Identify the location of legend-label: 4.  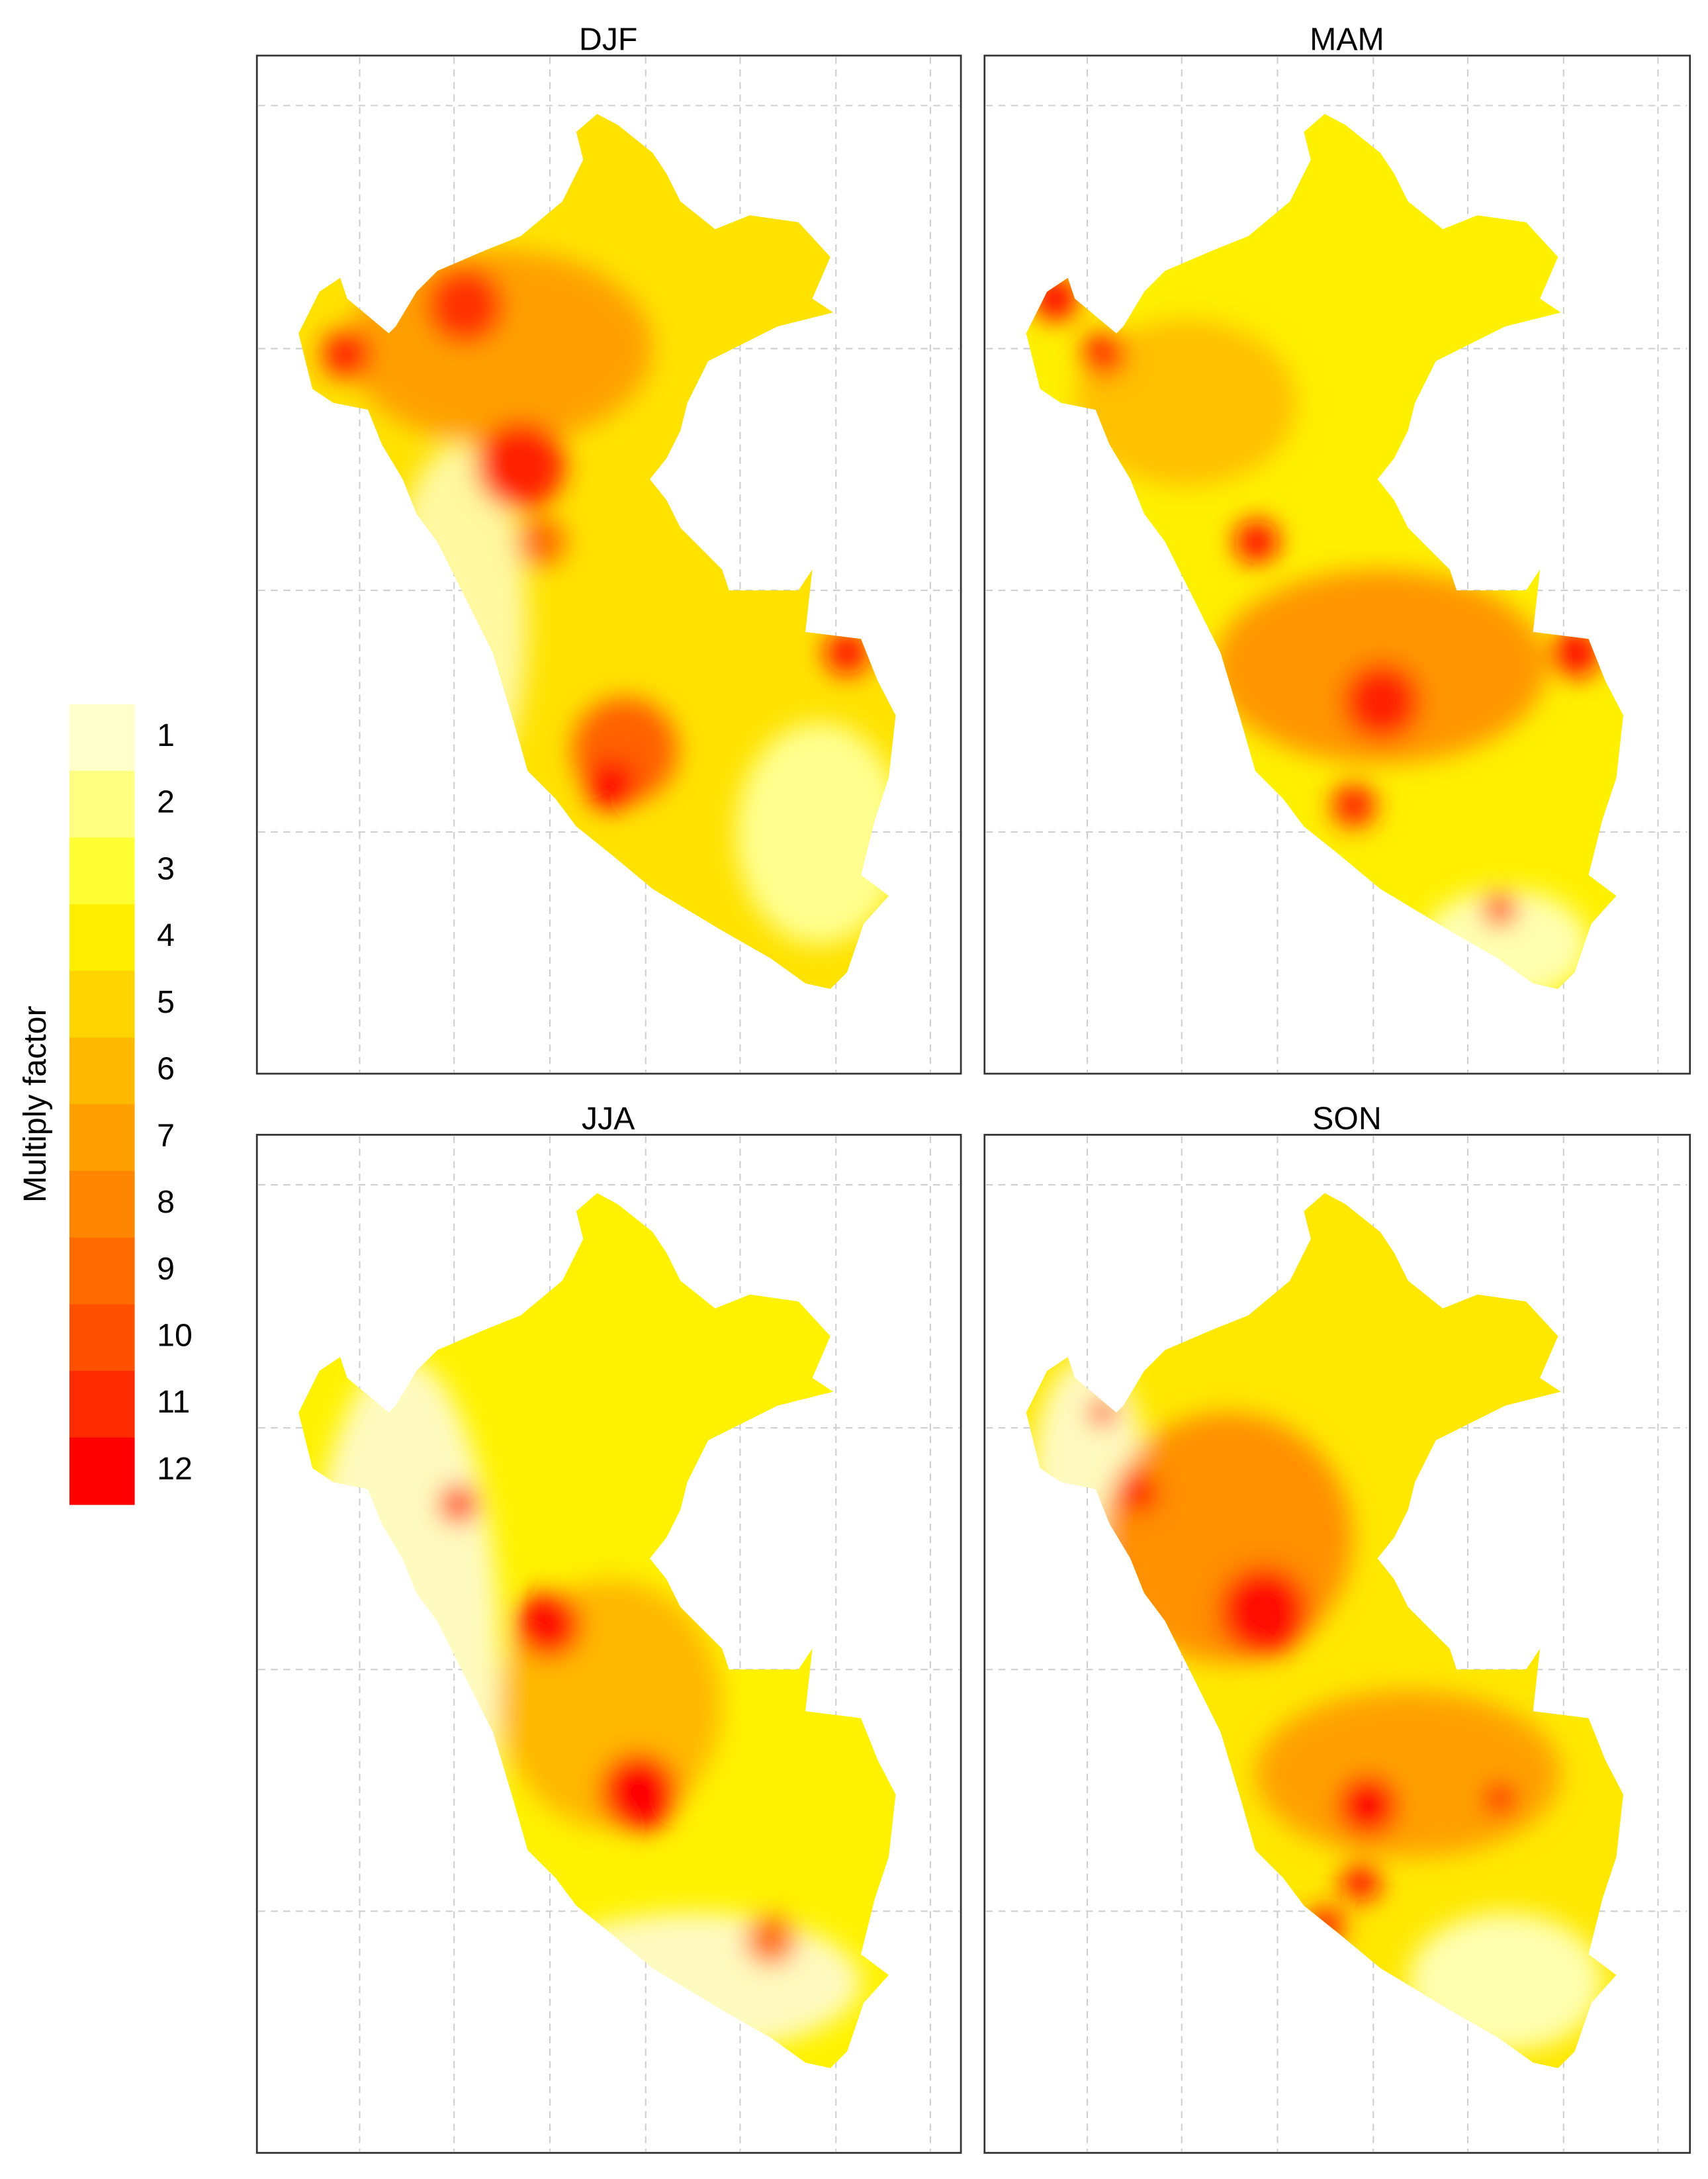
(166, 935).